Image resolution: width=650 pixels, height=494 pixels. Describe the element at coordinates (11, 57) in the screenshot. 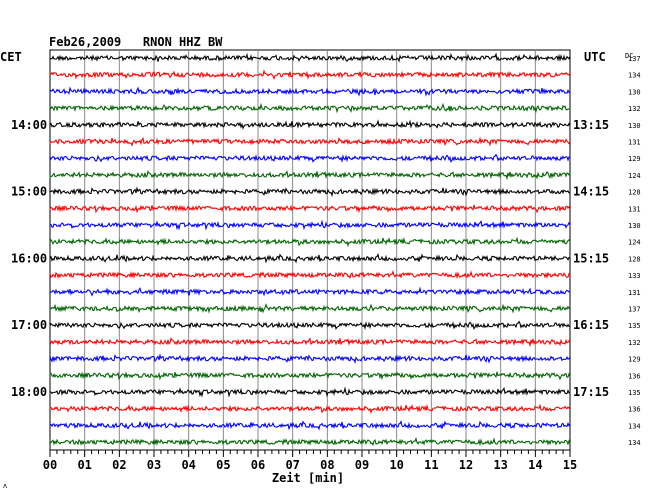

I see `left-timezone-label: CET` at that location.